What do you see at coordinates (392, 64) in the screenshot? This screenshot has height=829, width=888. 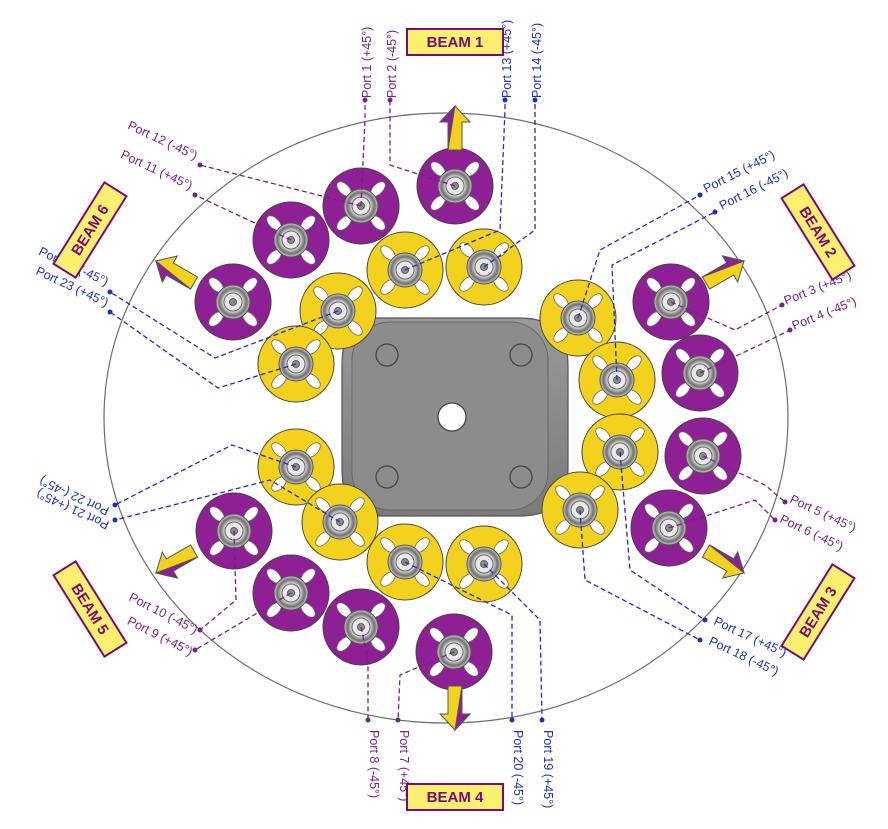 I see `port-label: Port 2 (-45°)` at bounding box center [392, 64].